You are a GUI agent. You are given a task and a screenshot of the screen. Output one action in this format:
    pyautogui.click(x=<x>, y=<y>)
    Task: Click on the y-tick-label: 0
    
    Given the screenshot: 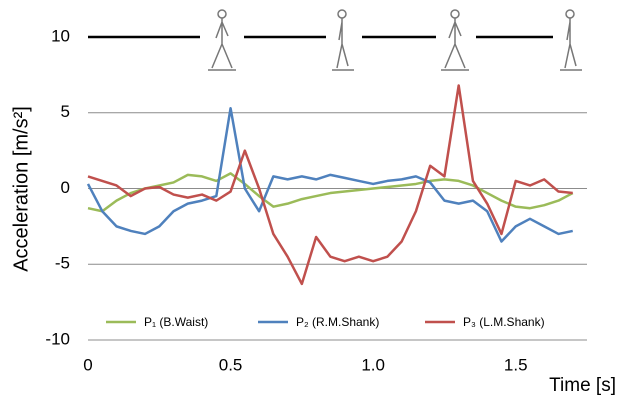 What is the action you would take?
    pyautogui.click(x=65, y=187)
    